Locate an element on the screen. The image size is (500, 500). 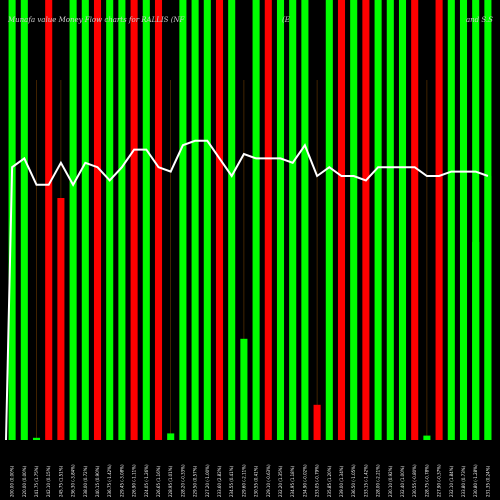
x-tick-label: 230.55 (-0.80%) is located at coordinates (414, 480).